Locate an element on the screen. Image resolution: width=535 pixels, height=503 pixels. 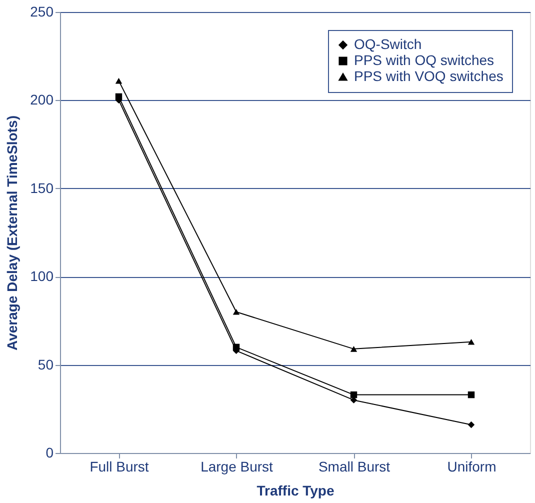
y-tick-label: 150 is located at coordinates (42, 188).